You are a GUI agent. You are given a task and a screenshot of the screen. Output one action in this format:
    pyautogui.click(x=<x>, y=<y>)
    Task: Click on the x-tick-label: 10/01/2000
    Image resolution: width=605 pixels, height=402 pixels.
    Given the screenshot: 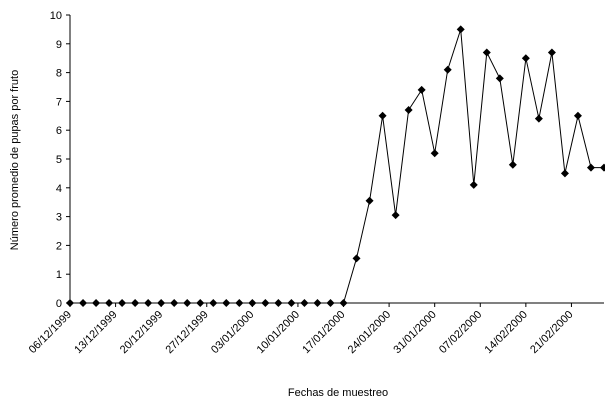 What is the action you would take?
    pyautogui.click(x=278, y=332)
    